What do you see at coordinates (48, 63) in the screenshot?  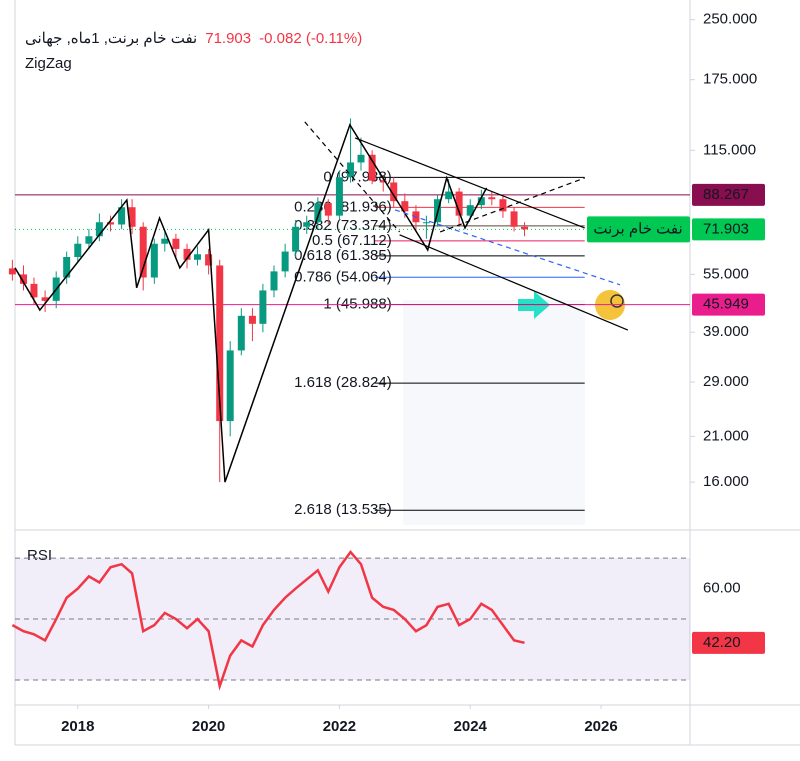 I see `indicator-name: ZigZag` at bounding box center [48, 63].